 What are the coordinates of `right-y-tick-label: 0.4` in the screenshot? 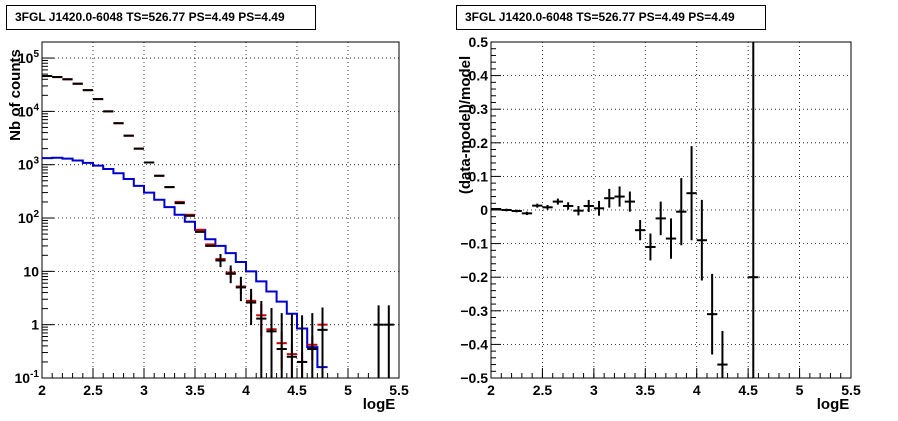 It's located at (479, 76).